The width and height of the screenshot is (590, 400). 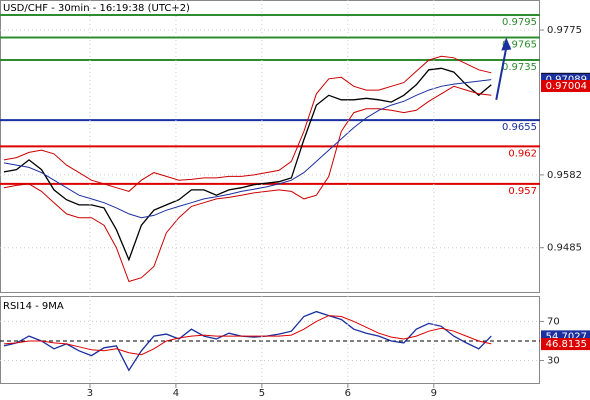 What do you see at coordinates (96, 8) in the screenshot?
I see `chart-title: USD/CHF - 30min - 16:19:38 (UTC+2)` at bounding box center [96, 8].